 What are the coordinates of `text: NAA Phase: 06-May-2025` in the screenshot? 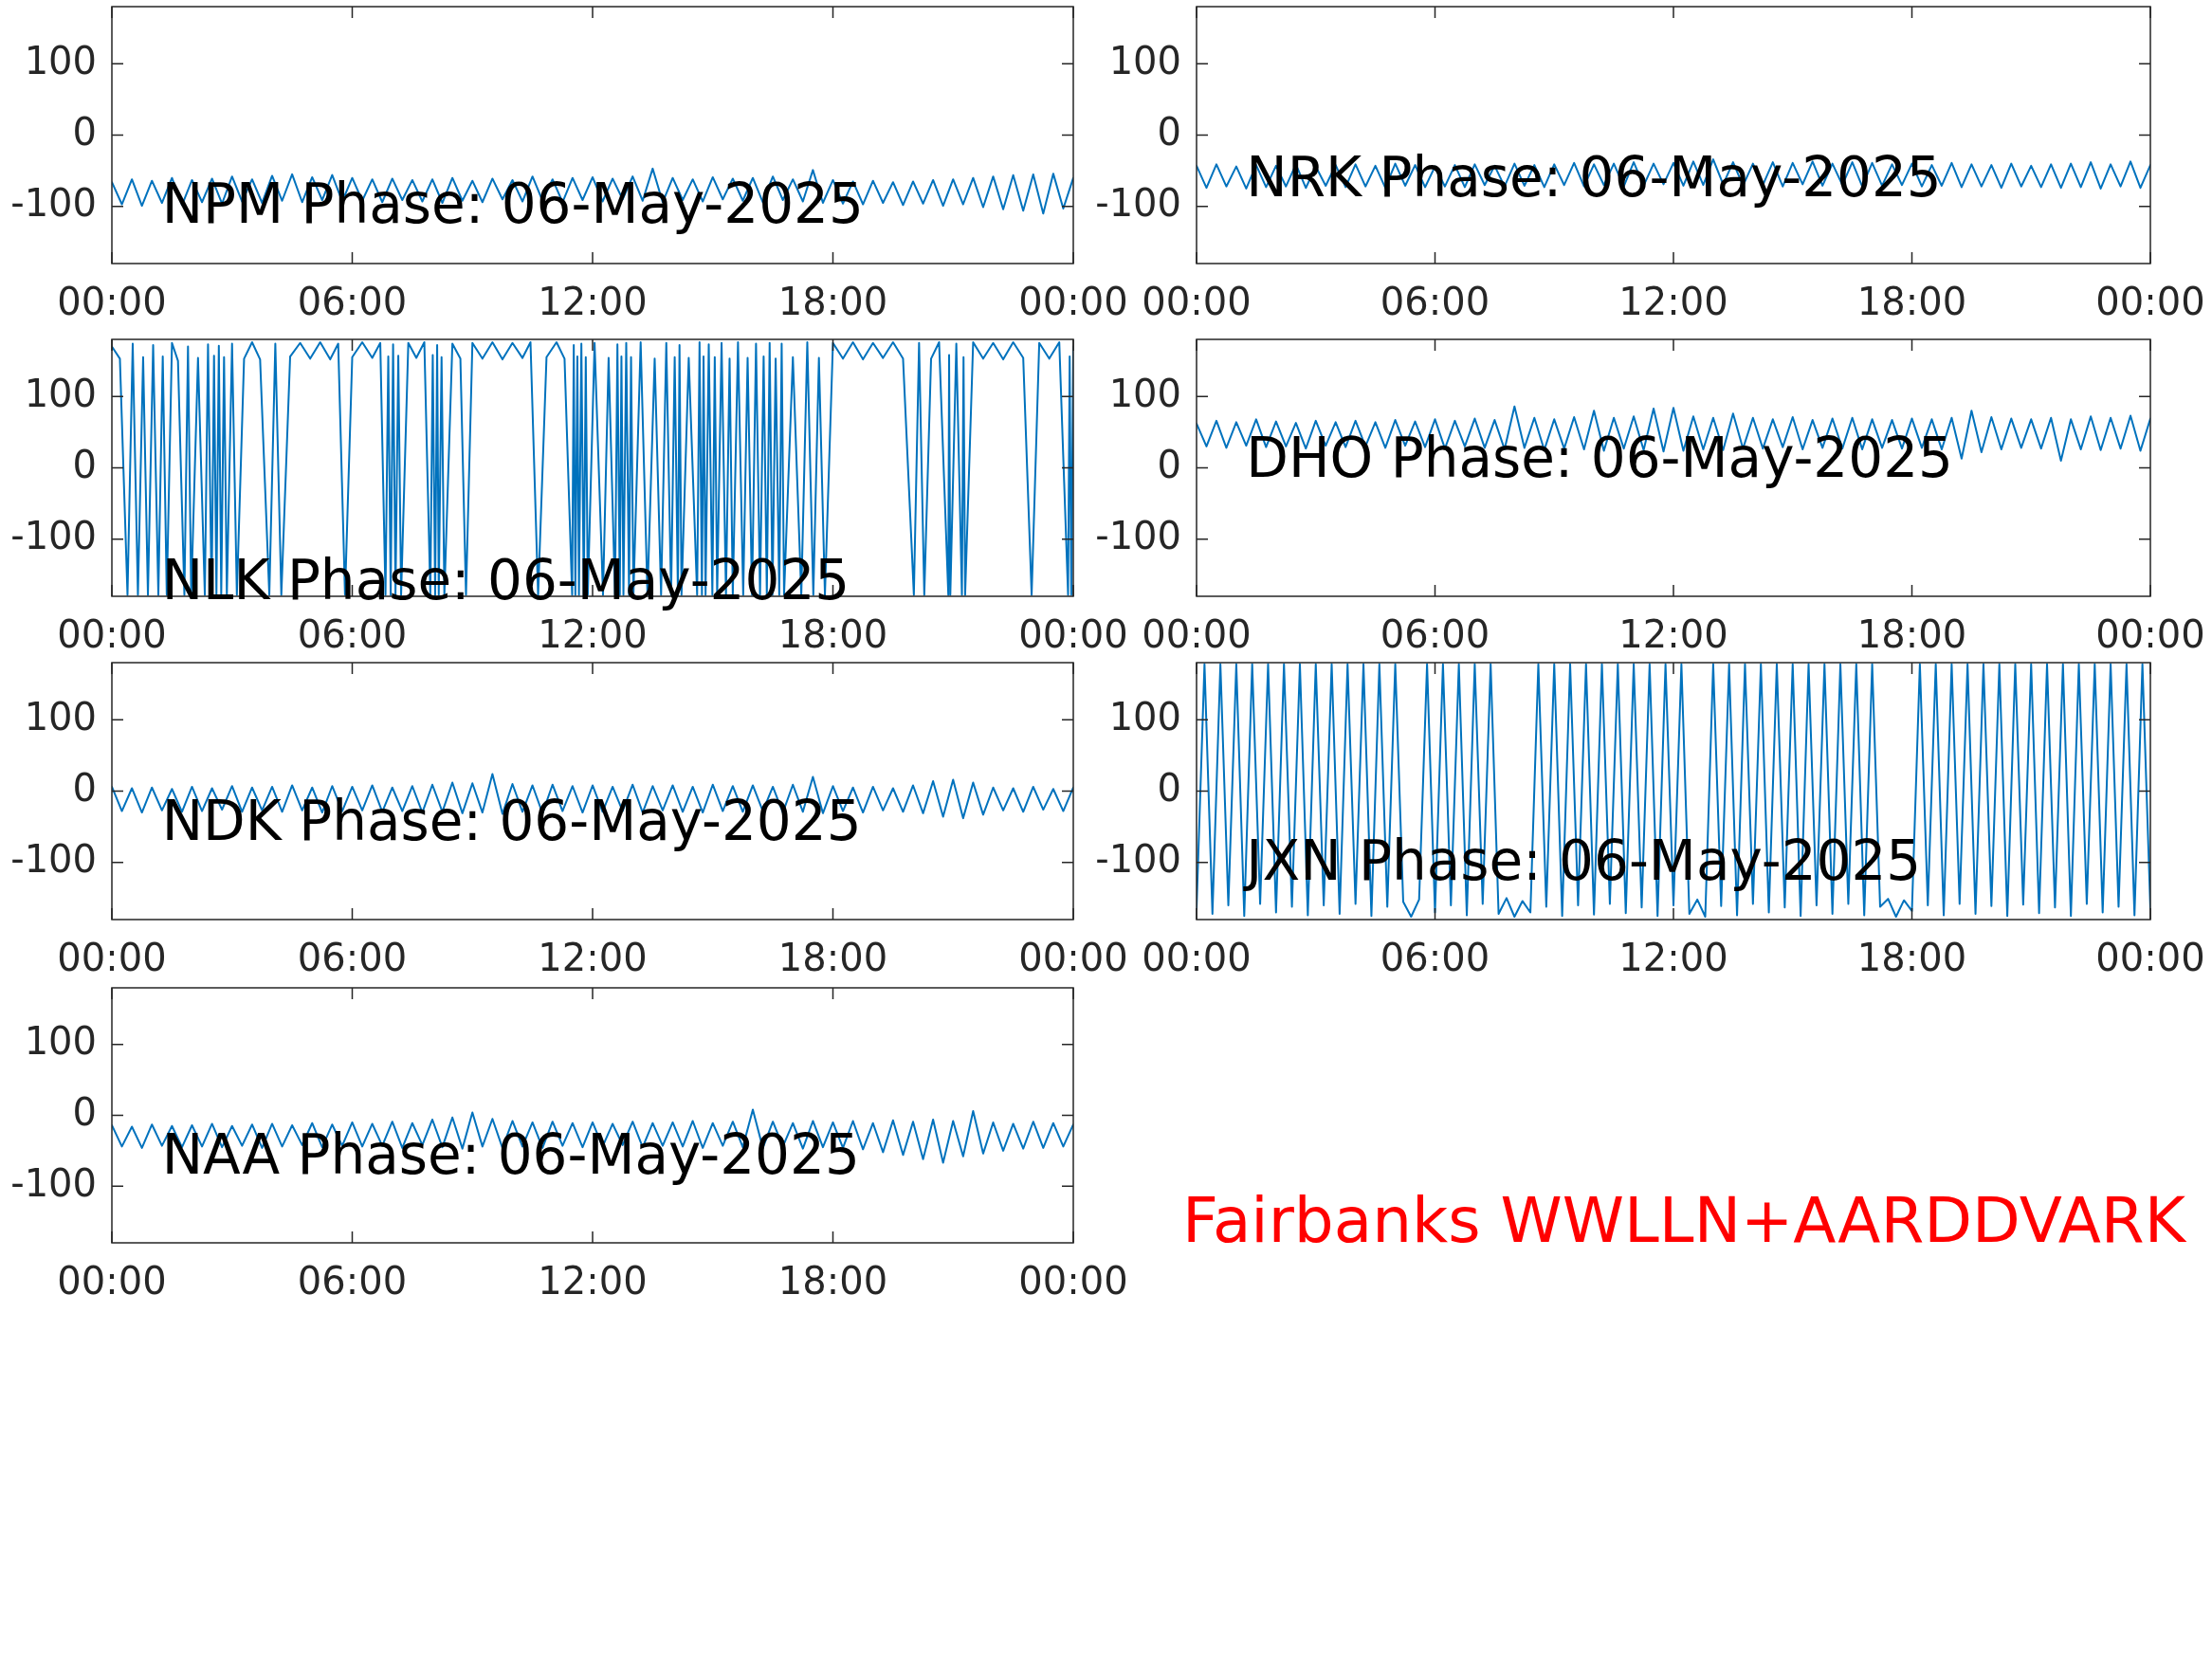 It's located at (510, 1155).